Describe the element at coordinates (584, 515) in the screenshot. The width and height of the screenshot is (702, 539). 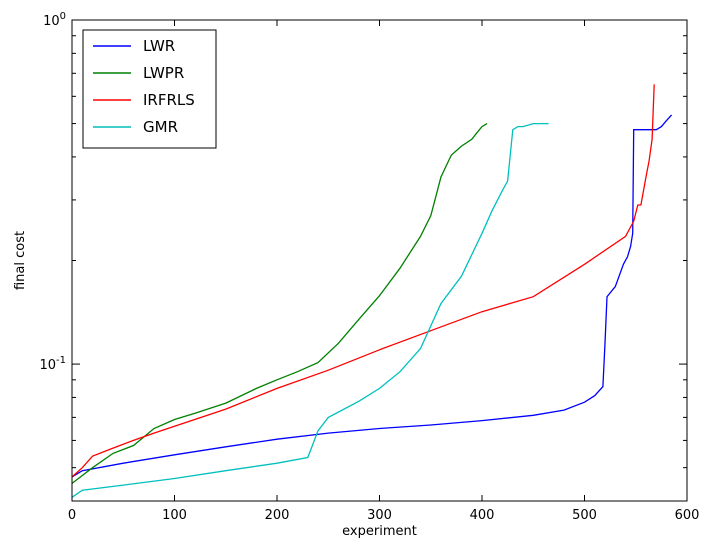
I see `x-tick-label: 500` at that location.